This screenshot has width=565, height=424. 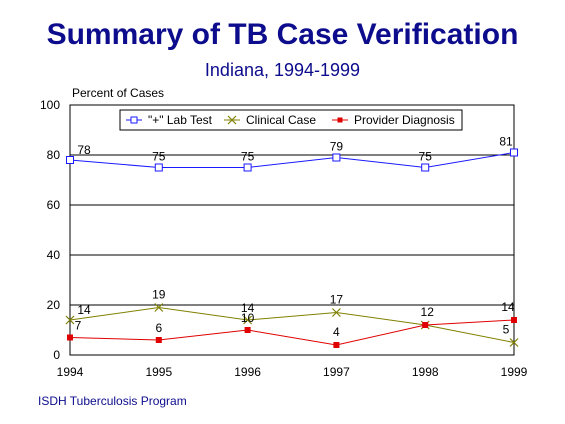 What do you see at coordinates (54, 305) in the screenshot?
I see `y-tick-label: 20` at bounding box center [54, 305].